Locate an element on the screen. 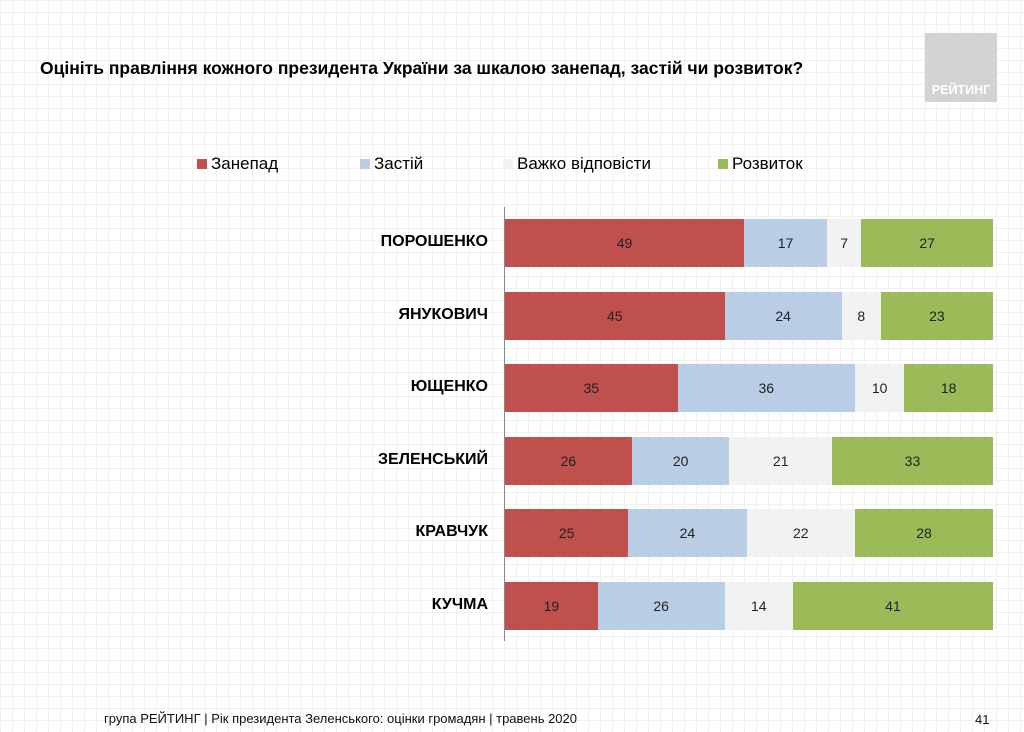 Image resolution: width=1024 pixels, height=732 pixels. data-label: 41 is located at coordinates (893, 605).